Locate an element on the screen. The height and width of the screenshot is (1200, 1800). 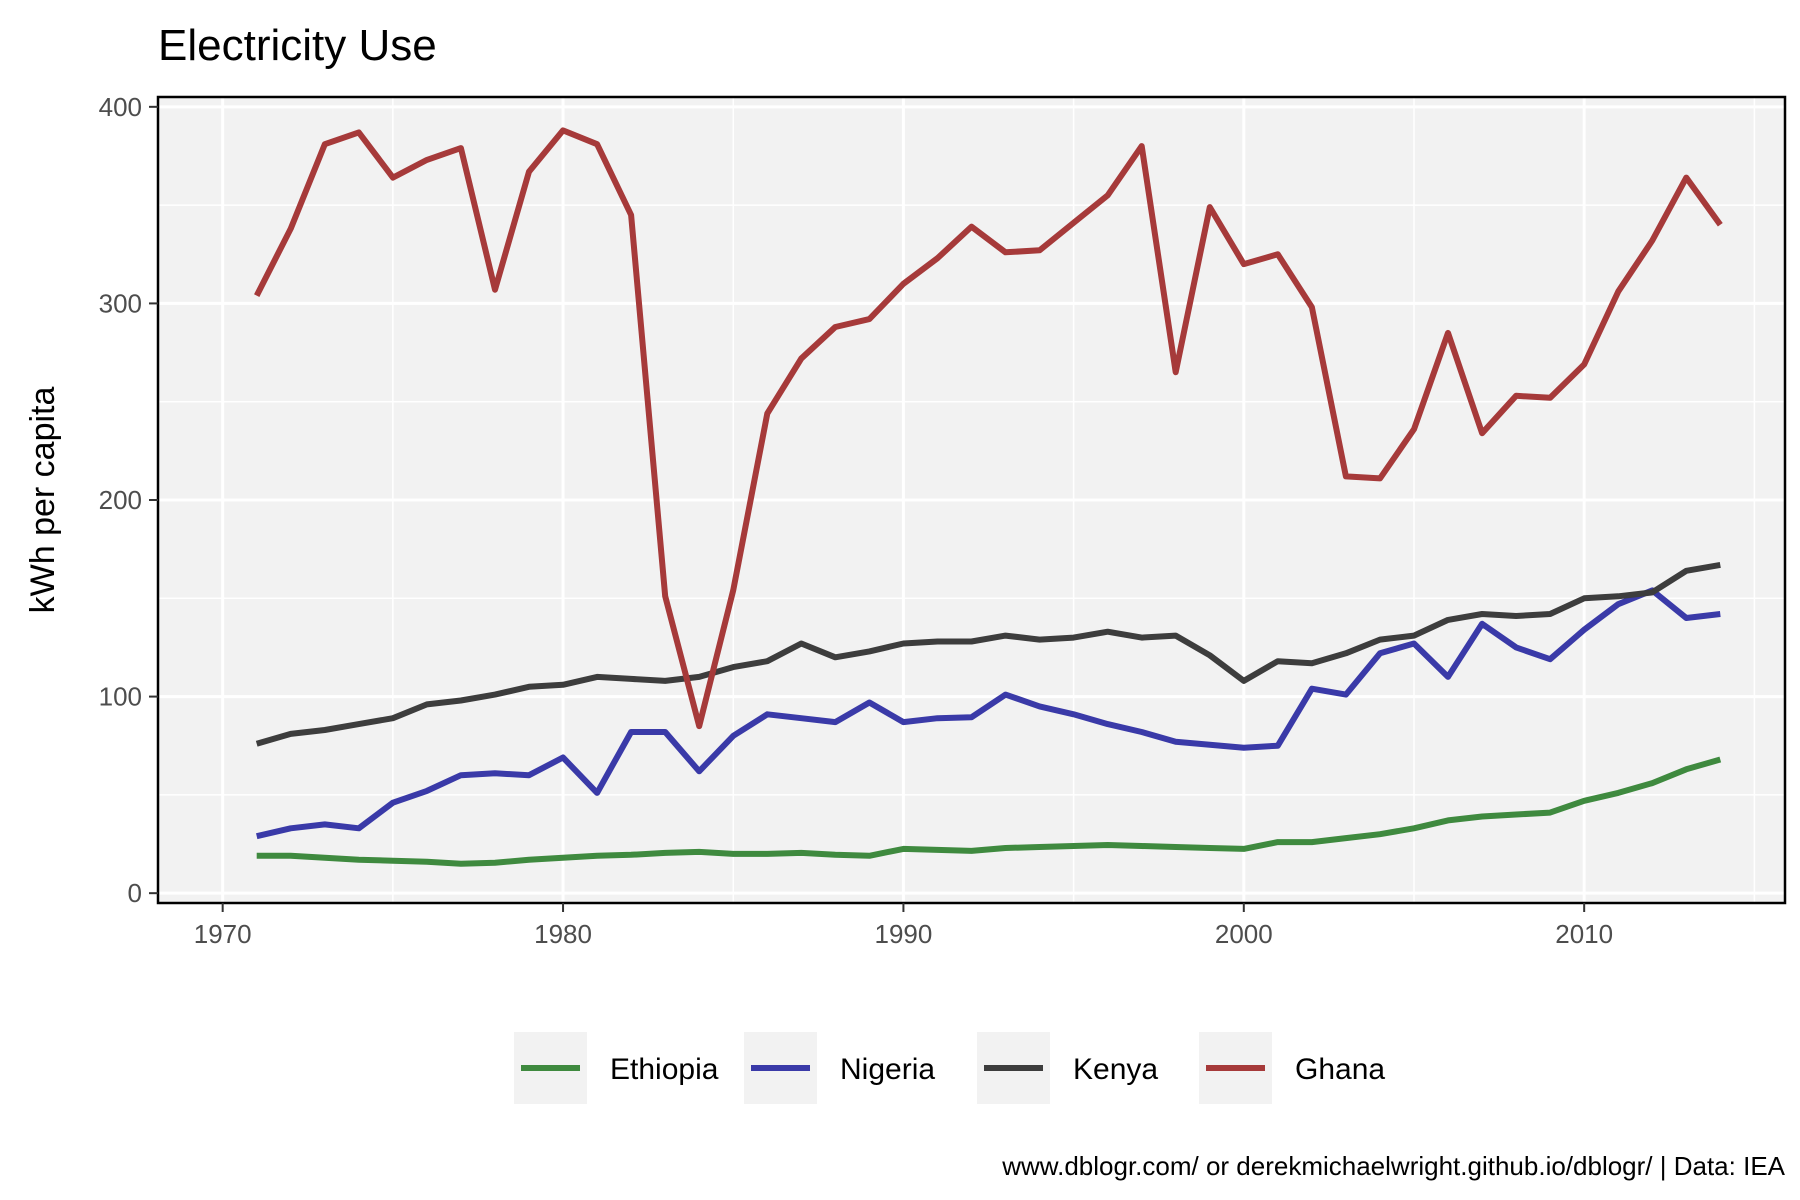
series-line-kenya is located at coordinates (988, 654).